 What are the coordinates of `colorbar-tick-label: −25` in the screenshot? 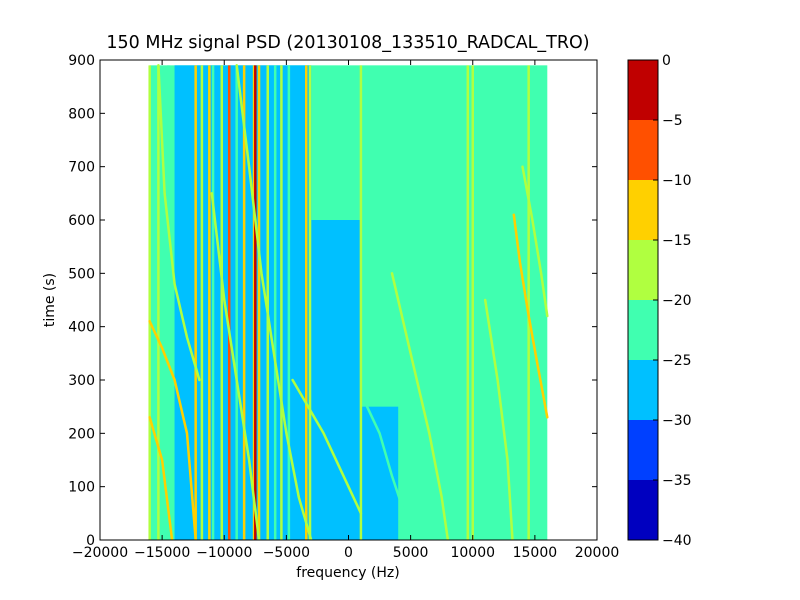 It's located at (677, 361).